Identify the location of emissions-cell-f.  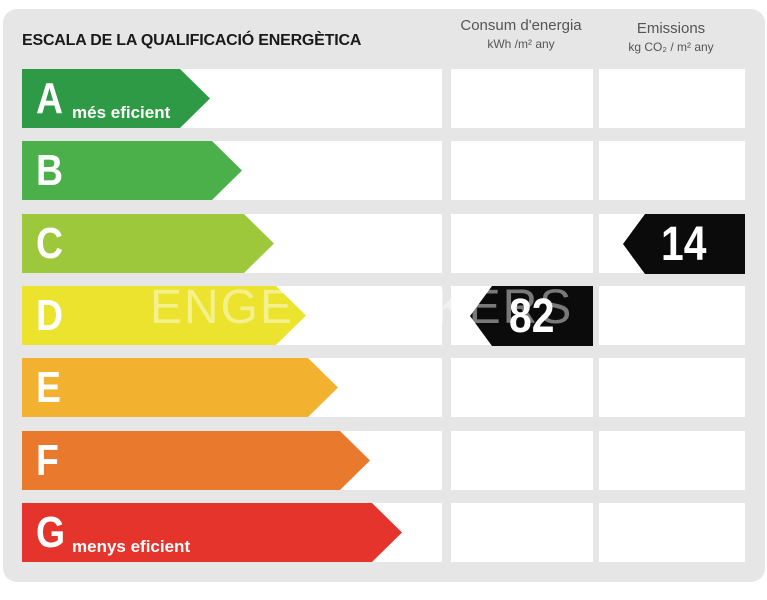
(672, 460).